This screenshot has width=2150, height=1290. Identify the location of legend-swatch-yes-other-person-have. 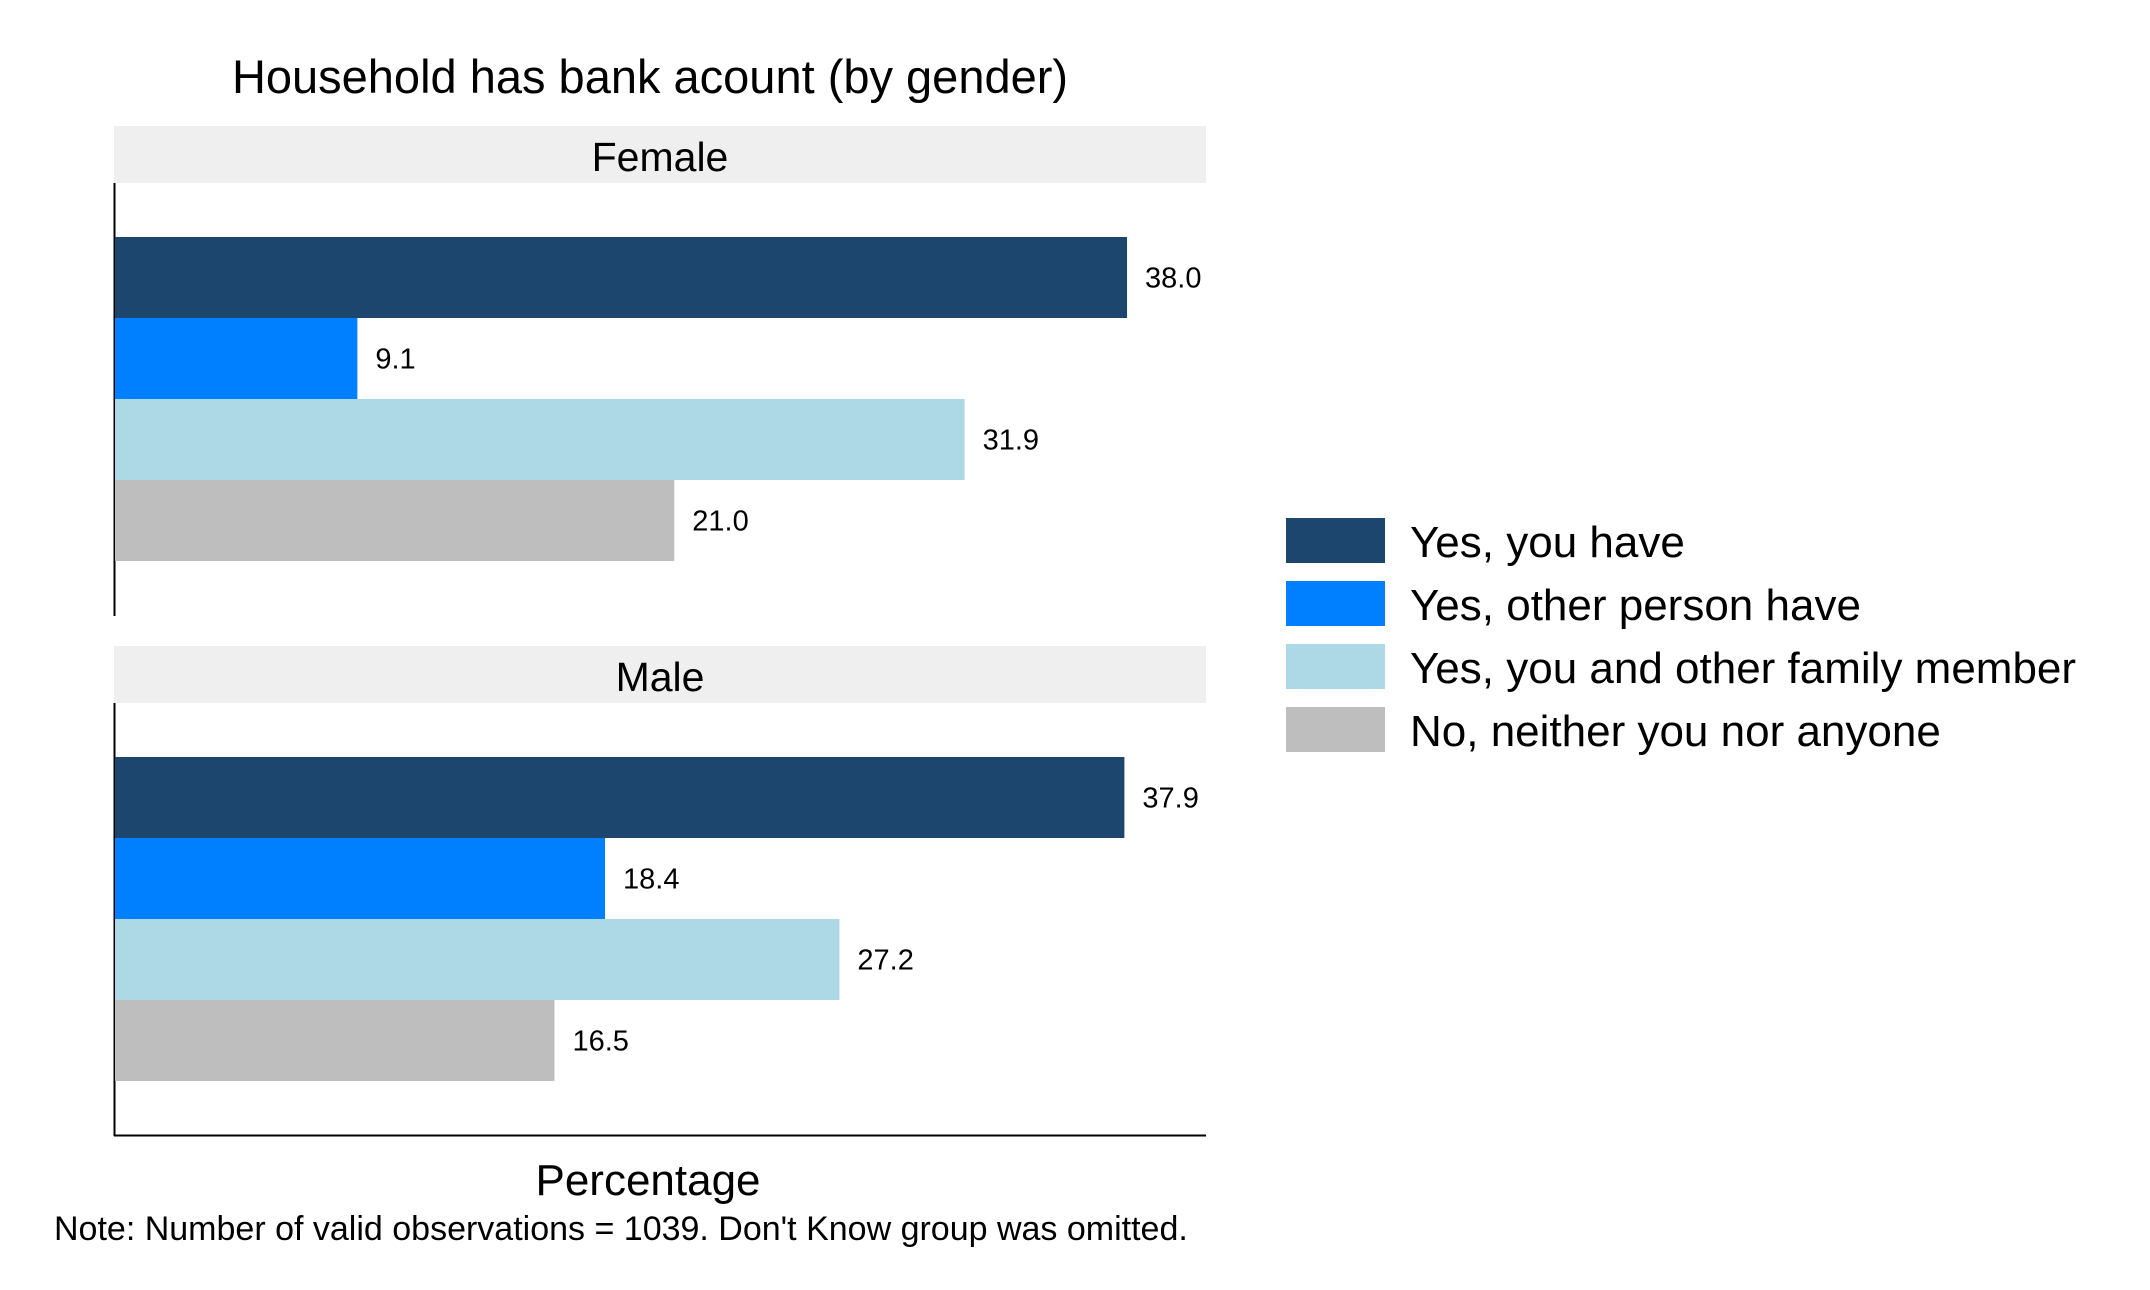
(1335, 603).